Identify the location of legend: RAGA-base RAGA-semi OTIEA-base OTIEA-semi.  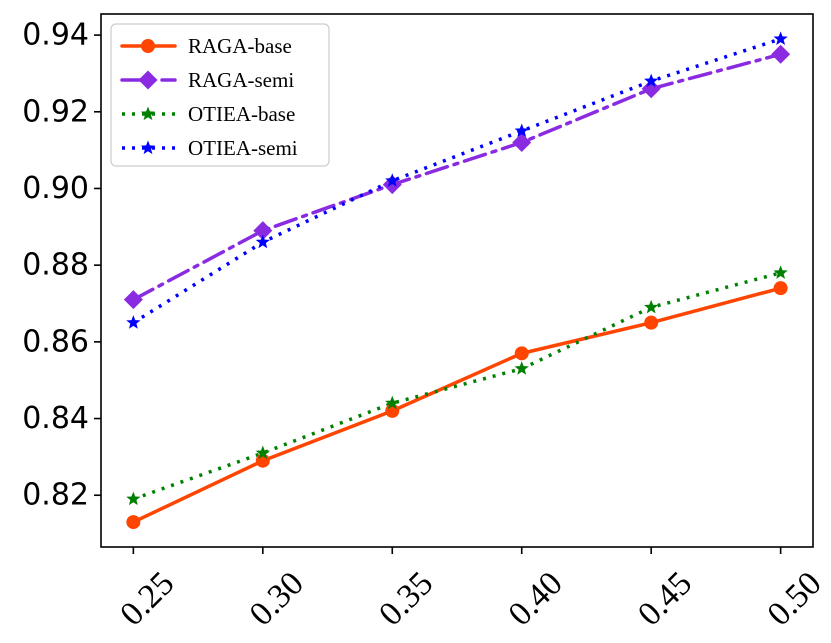
(220, 95).